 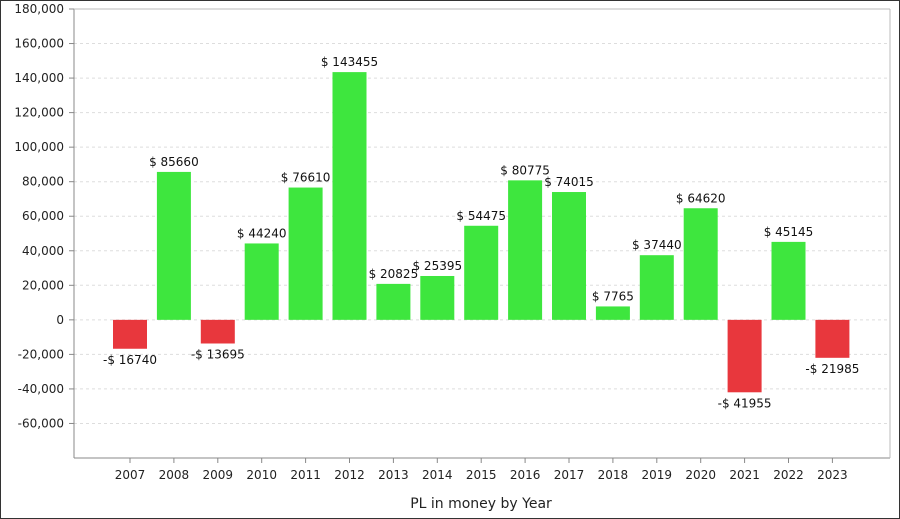 I want to click on data-label: $ 7765, so click(x=613, y=296).